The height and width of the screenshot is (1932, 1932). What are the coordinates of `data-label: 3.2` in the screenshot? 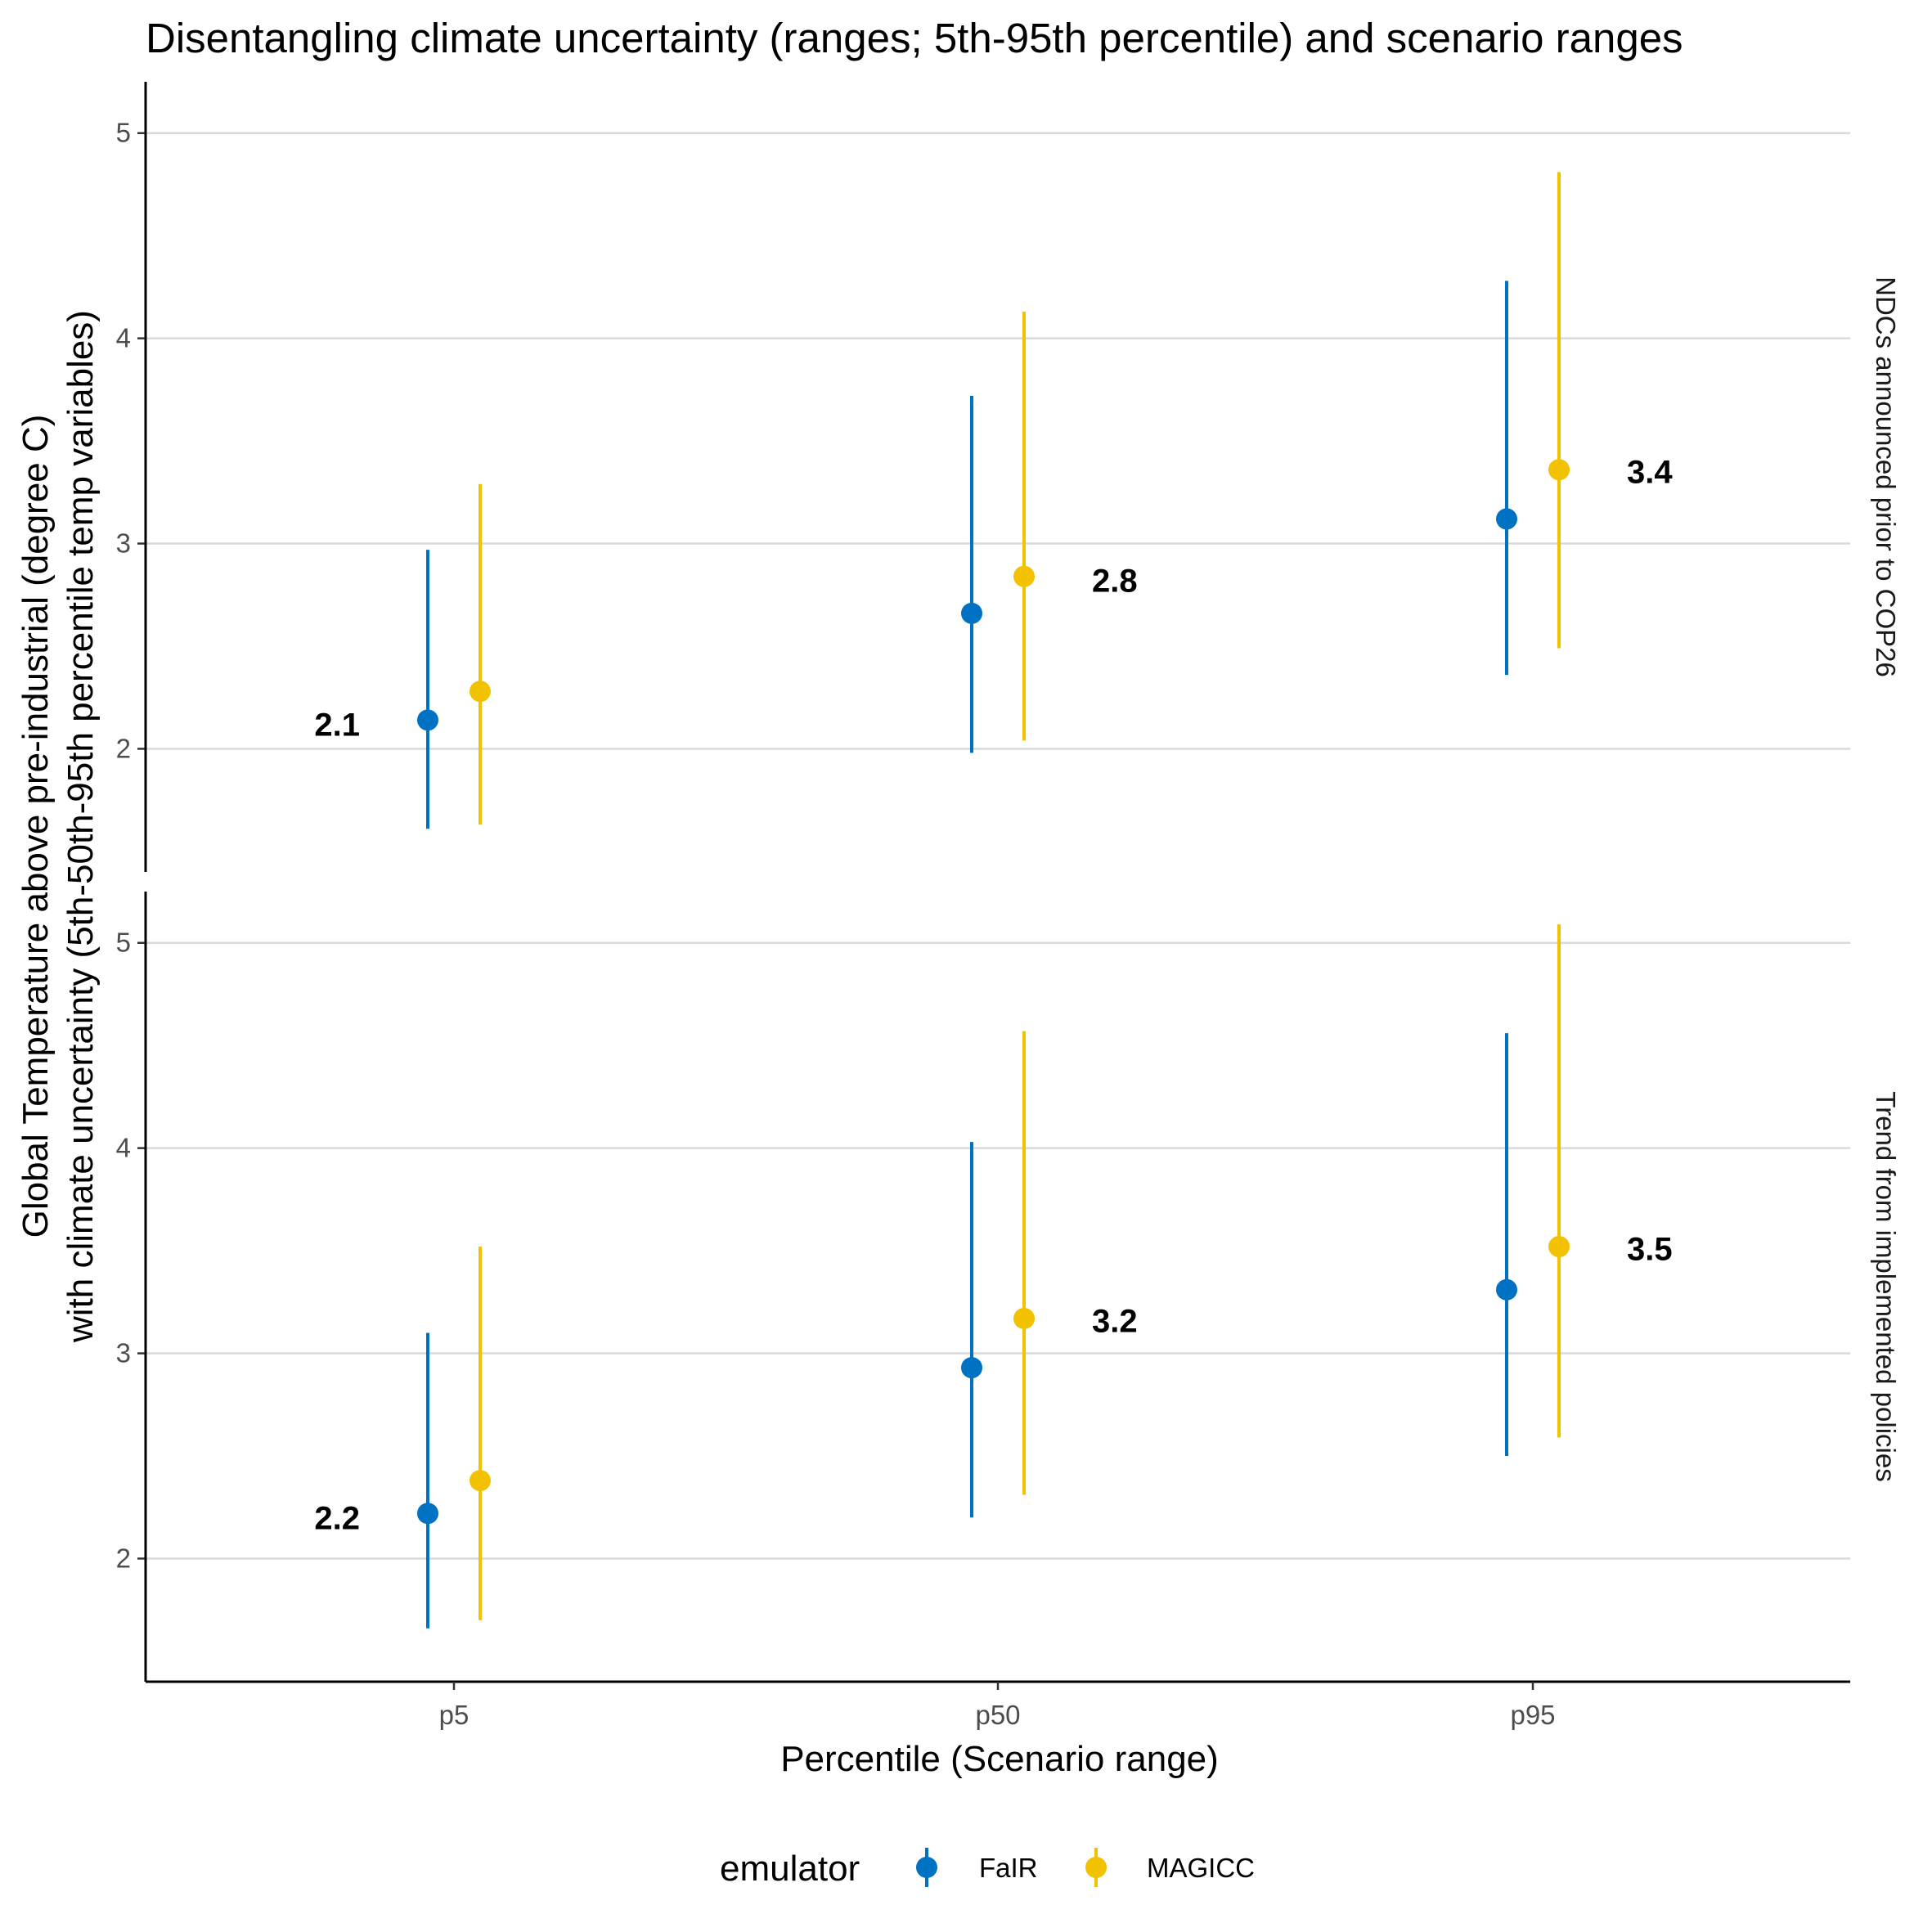 It's located at (1115, 1321).